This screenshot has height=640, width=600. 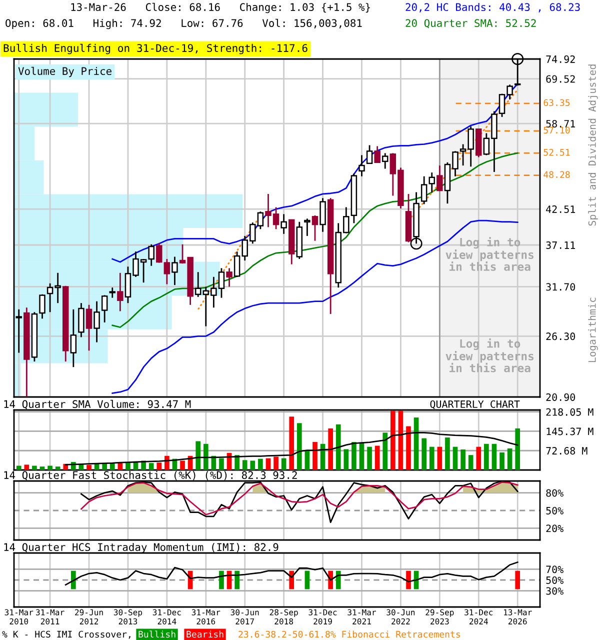 What do you see at coordinates (284, 616) in the screenshot?
I see `x-tick-label: 28-Sep 2018` at bounding box center [284, 616].